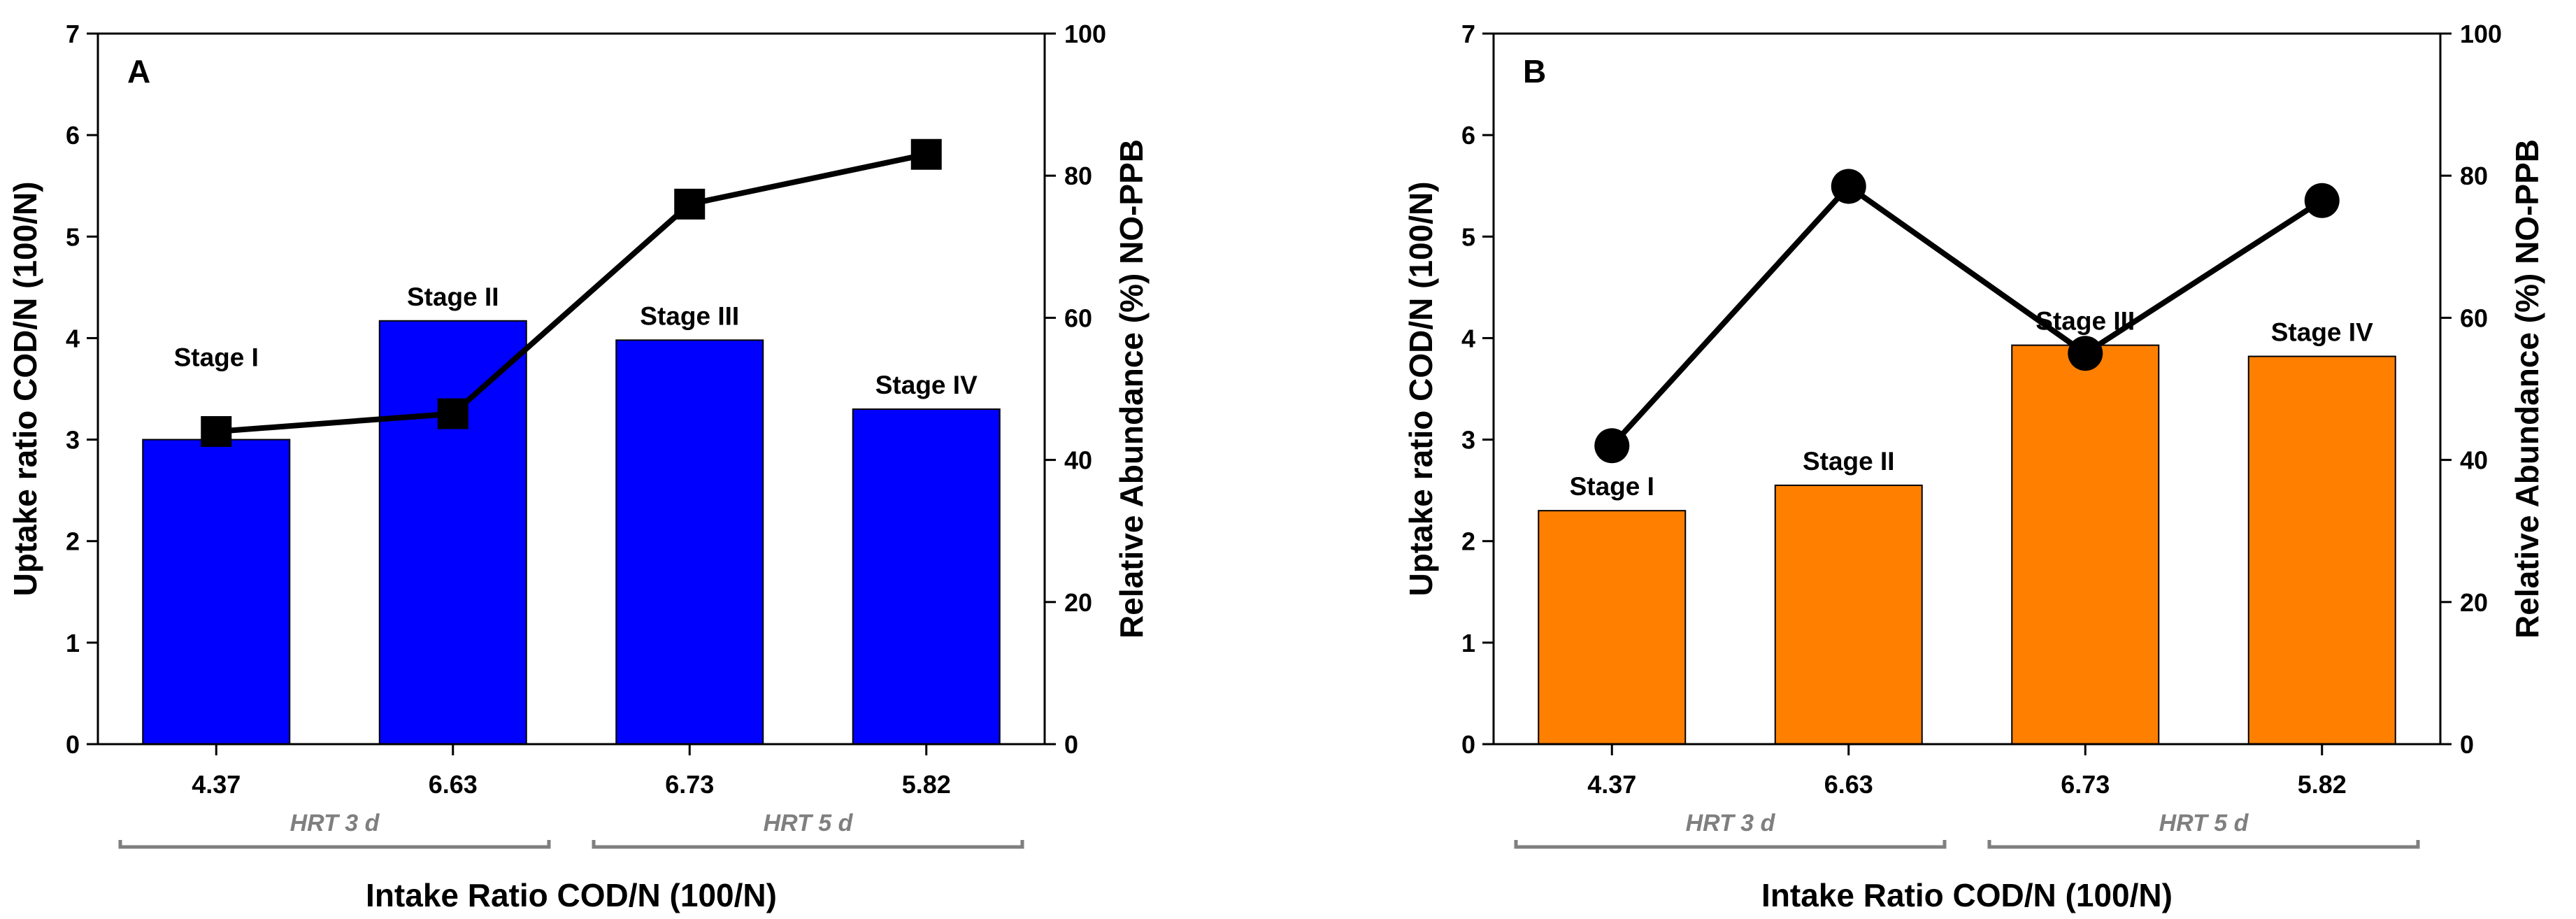 This screenshot has height=919, width=2576. I want to click on panel-label: A, so click(138, 72).